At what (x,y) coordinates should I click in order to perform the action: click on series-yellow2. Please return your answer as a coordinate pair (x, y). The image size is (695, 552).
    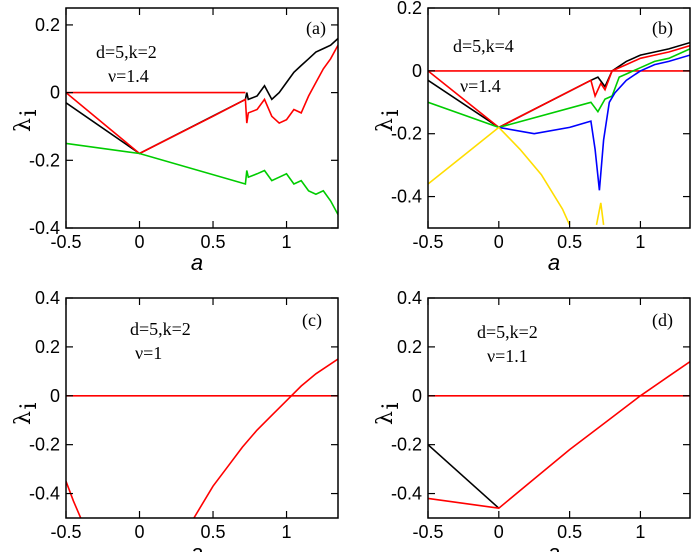
    Looking at the image, I should click on (600, 214).